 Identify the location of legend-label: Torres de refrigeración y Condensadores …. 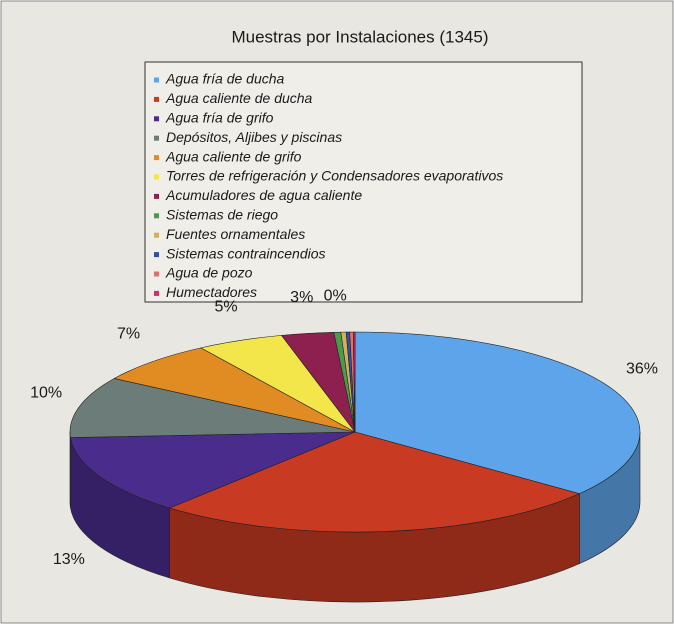
(334, 176).